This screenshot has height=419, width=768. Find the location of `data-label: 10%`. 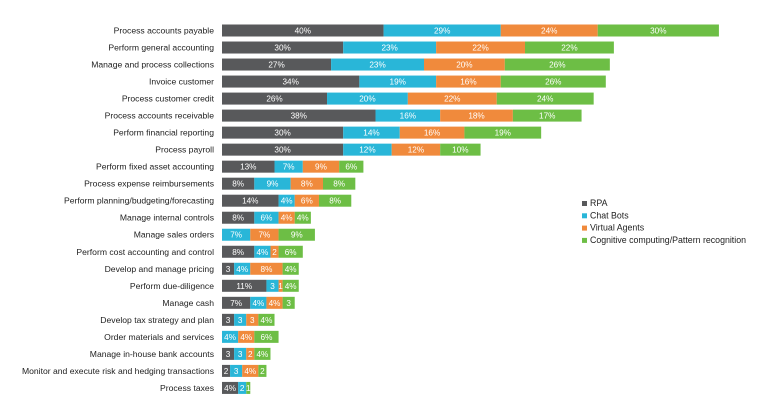

data-label: 10% is located at coordinates (460, 150).